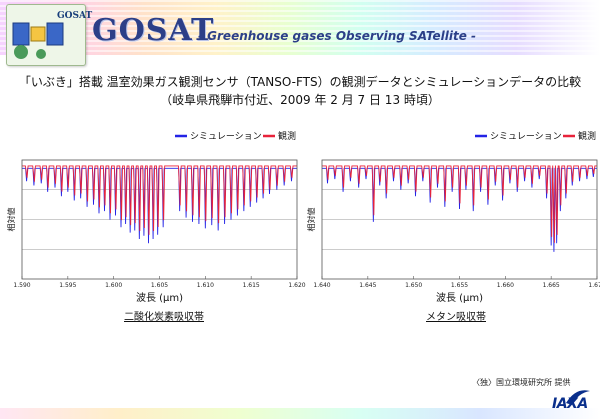 The height and width of the screenshot is (419, 600). I want to click on x-tick-label: 1.595, so click(67, 285).